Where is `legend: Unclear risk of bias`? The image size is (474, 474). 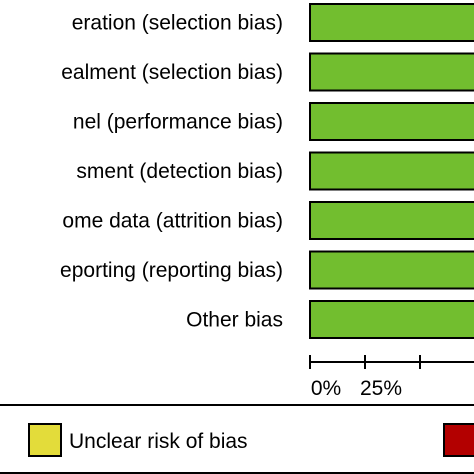
legend: Unclear risk of bias is located at coordinates (237, 439).